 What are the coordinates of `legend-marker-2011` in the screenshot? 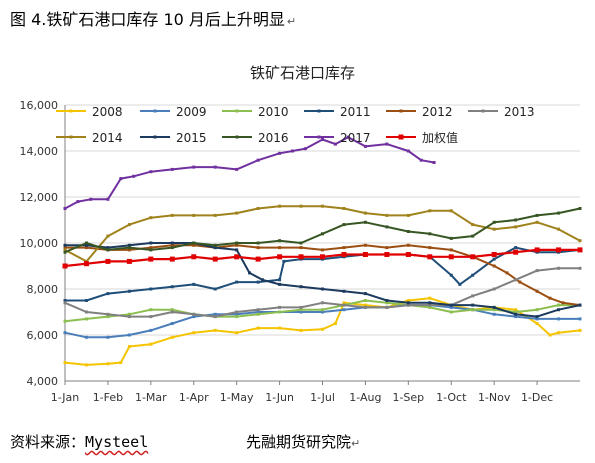 It's located at (319, 111).